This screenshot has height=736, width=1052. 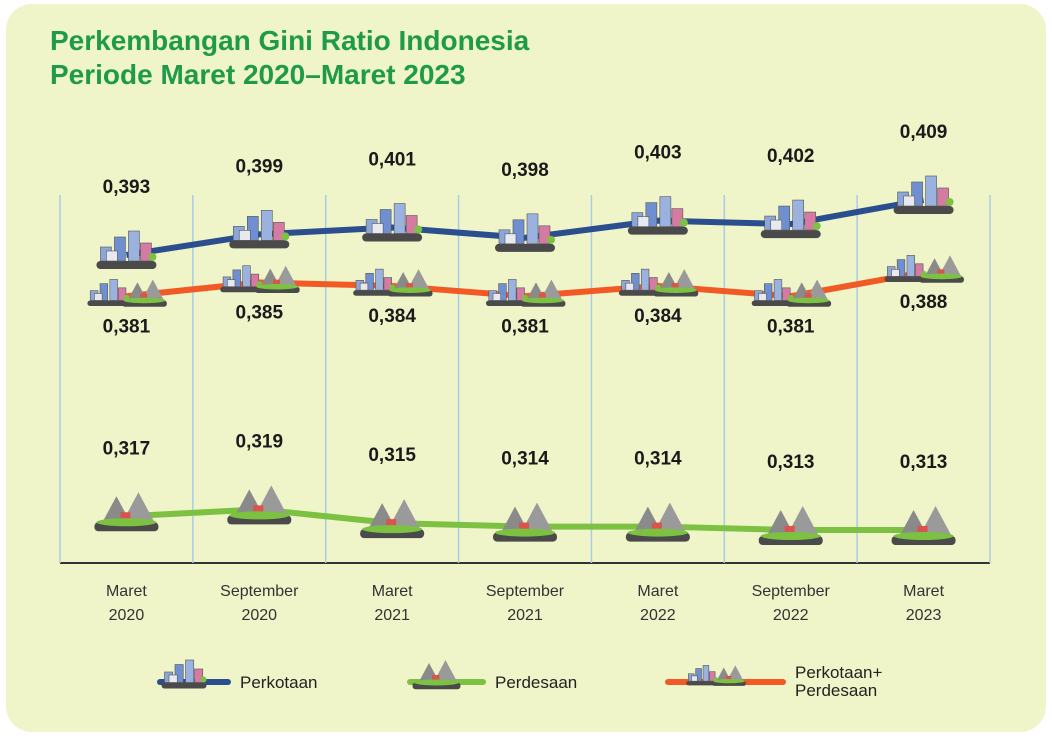 I want to click on data-label: 0,315, so click(x=392, y=455).